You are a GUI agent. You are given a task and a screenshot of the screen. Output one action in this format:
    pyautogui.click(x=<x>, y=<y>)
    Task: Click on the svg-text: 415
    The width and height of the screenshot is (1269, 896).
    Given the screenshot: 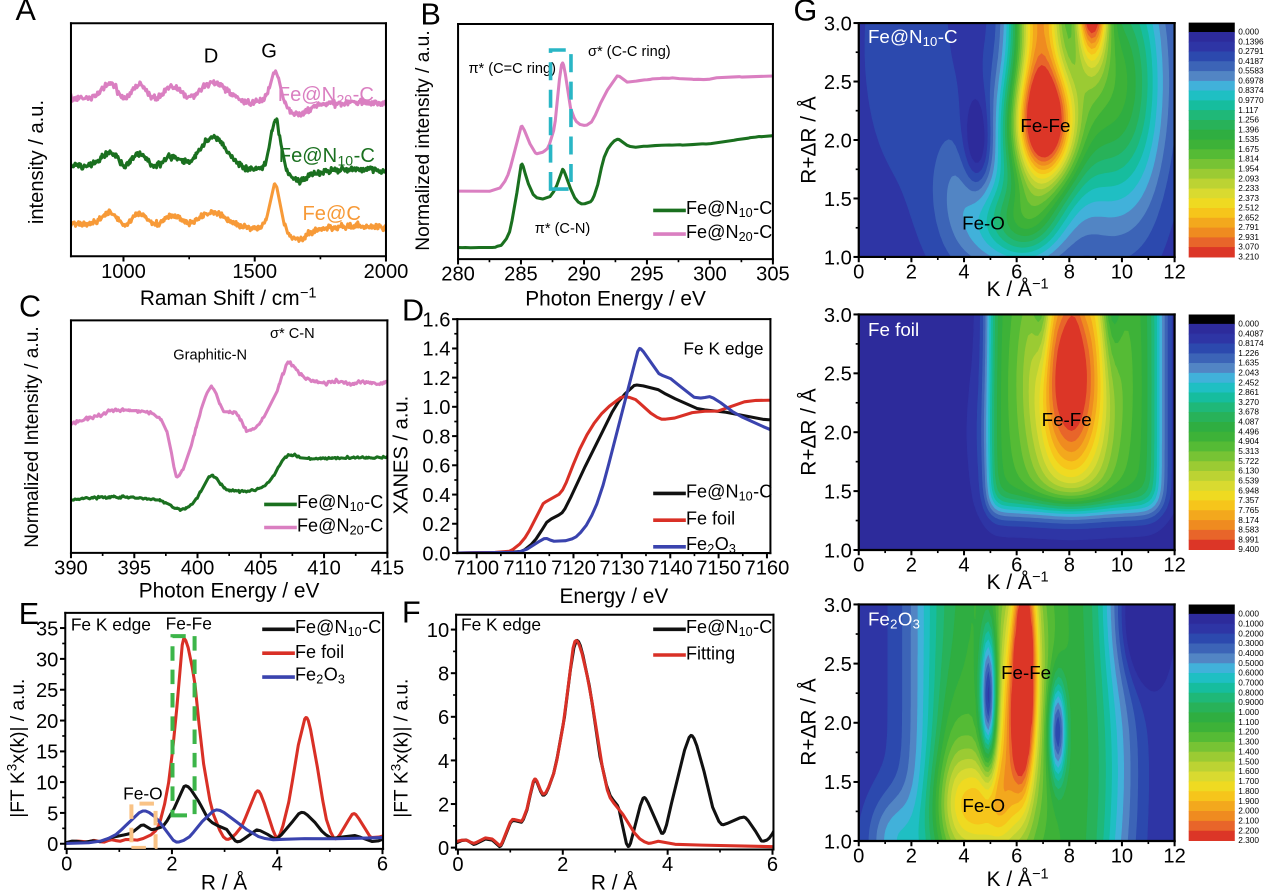 What is the action you would take?
    pyautogui.click(x=388, y=568)
    